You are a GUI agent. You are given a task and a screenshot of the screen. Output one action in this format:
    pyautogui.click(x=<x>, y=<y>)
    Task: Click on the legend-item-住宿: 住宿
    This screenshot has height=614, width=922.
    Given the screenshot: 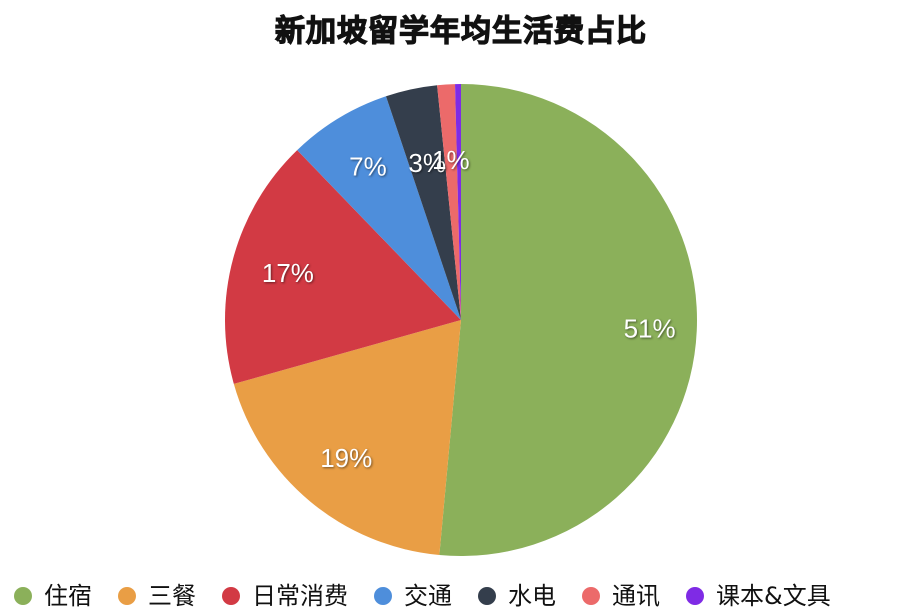 What is the action you would take?
    pyautogui.click(x=53, y=596)
    